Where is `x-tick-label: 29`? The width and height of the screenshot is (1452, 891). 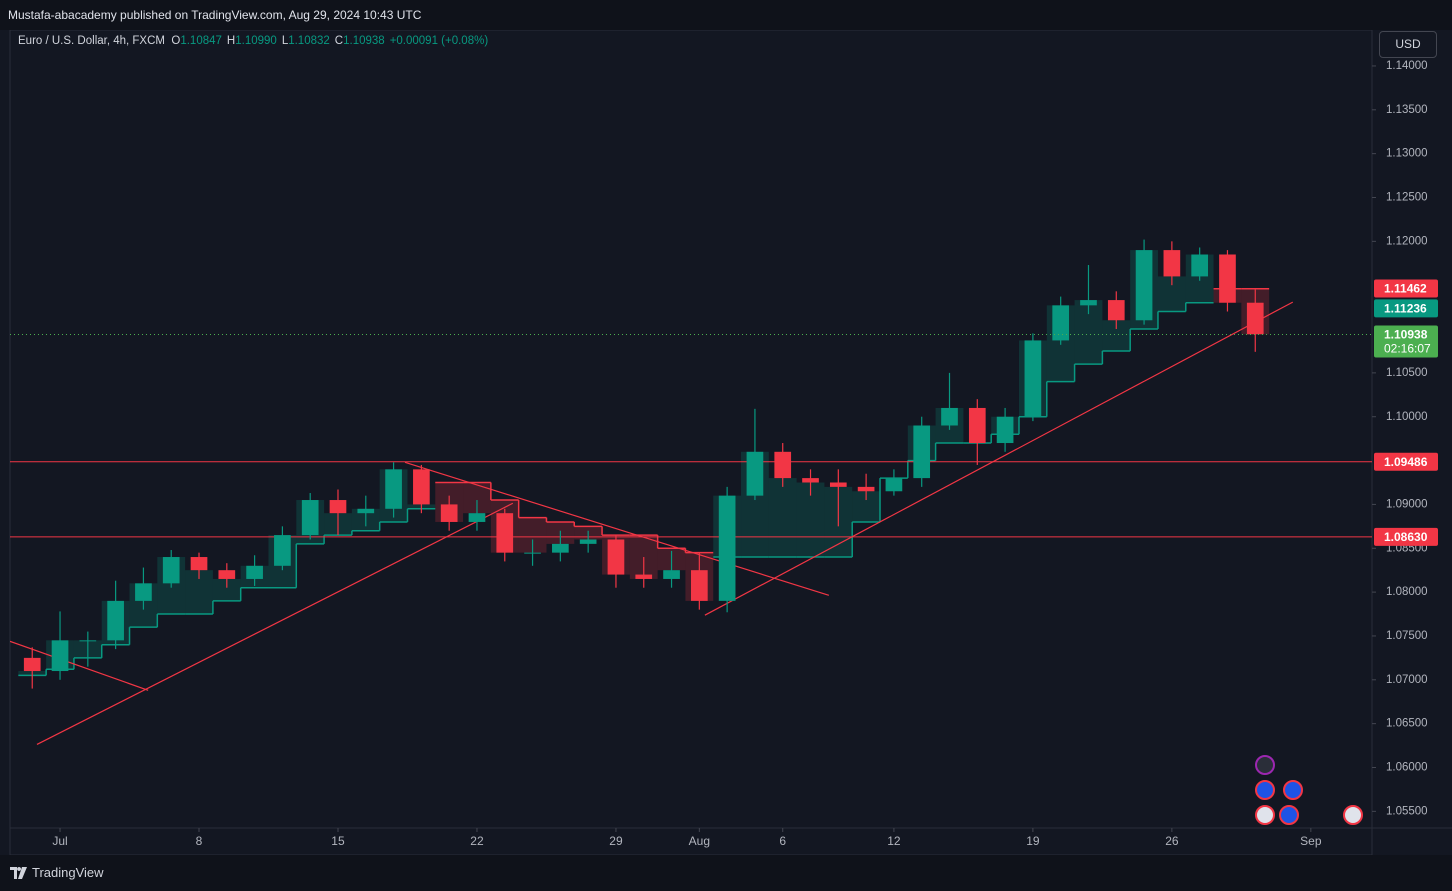
x-tick-label: 29 is located at coordinates (616, 841).